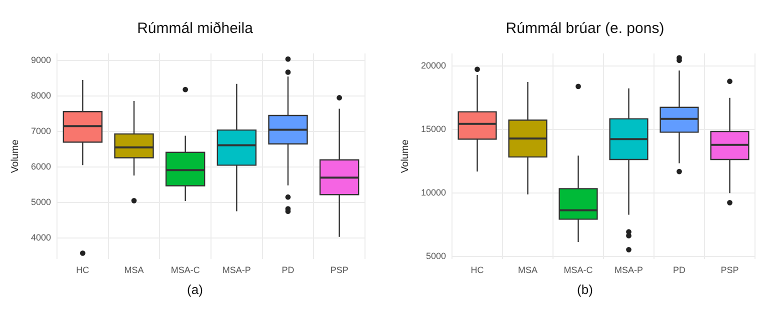  Describe the element at coordinates (195, 290) in the screenshot. I see `text: (a)` at that location.